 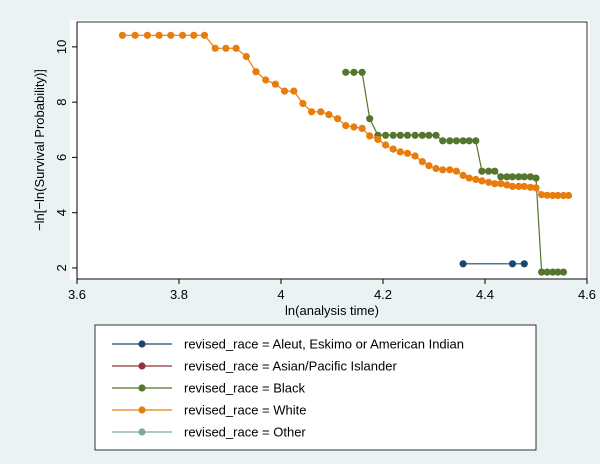 I want to click on legend-label: revised_race = Black, so click(x=245, y=388).